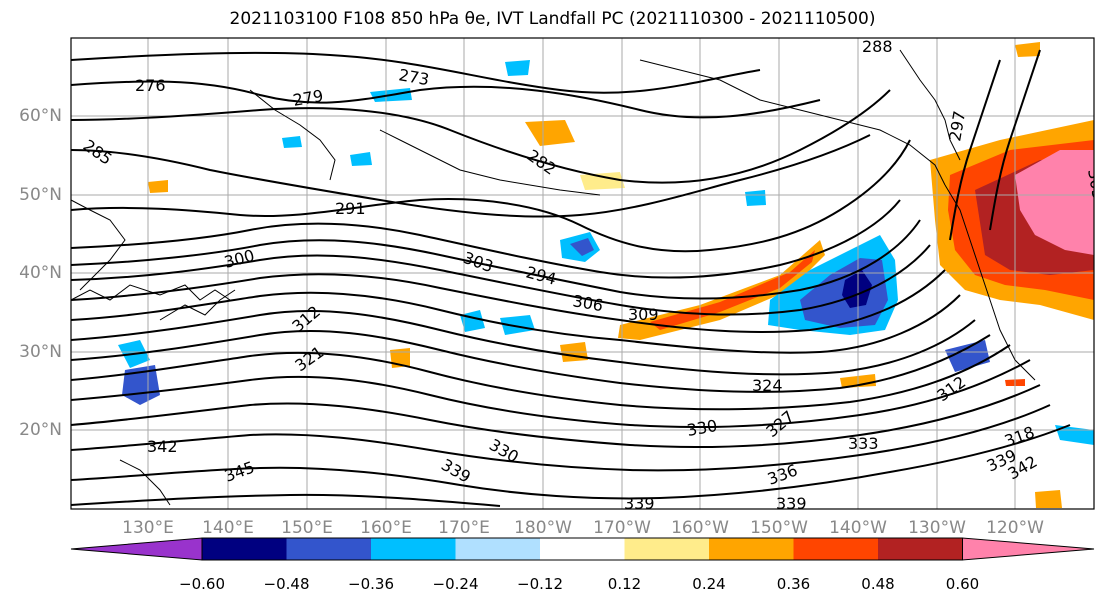  I want to click on lat-label: 20°N, so click(40, 430).